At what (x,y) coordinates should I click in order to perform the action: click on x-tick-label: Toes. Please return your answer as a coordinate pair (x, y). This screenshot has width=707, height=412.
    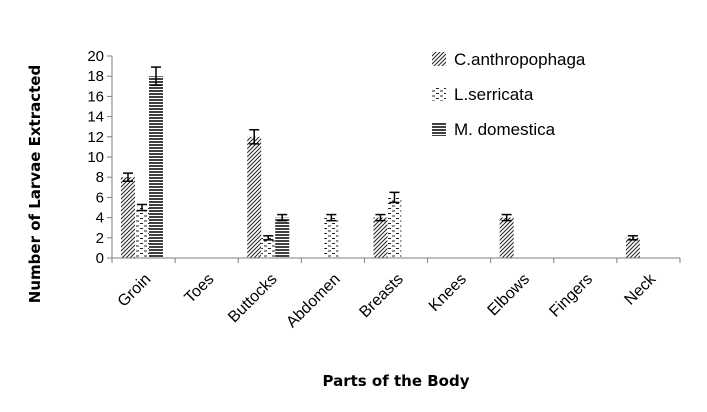
    Looking at the image, I should click on (200, 289).